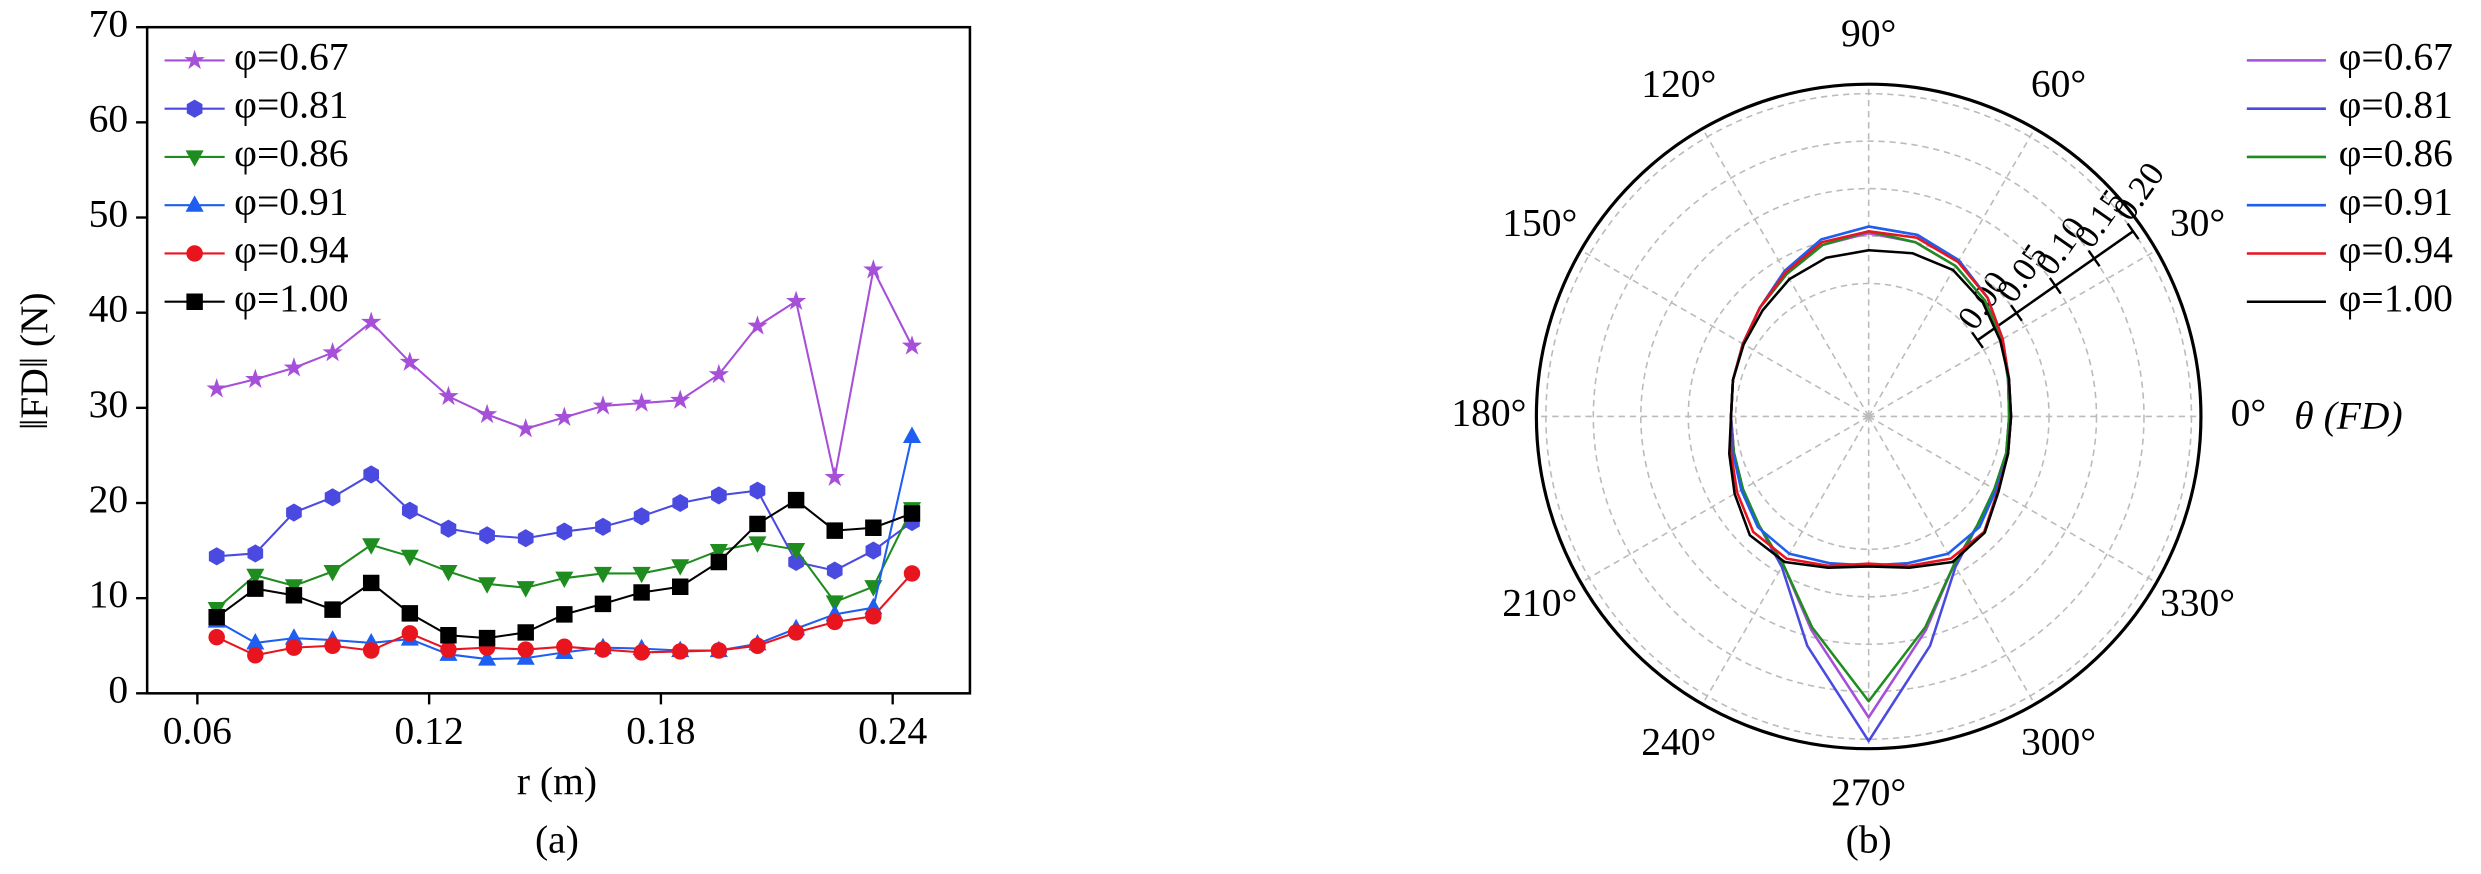 Image resolution: width=2481 pixels, height=874 pixels. I want to click on x-tick-label: 0.18, so click(660, 731).